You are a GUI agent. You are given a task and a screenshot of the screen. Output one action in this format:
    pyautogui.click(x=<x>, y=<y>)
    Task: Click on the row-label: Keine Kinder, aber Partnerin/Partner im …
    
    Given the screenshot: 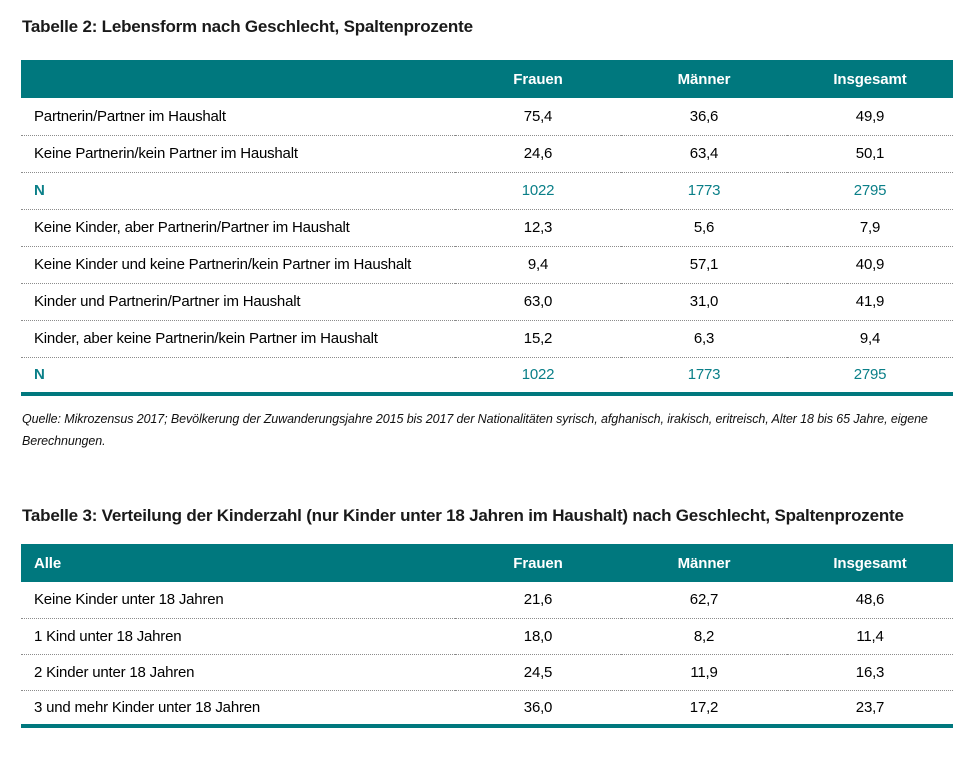 What is the action you would take?
    pyautogui.click(x=238, y=228)
    